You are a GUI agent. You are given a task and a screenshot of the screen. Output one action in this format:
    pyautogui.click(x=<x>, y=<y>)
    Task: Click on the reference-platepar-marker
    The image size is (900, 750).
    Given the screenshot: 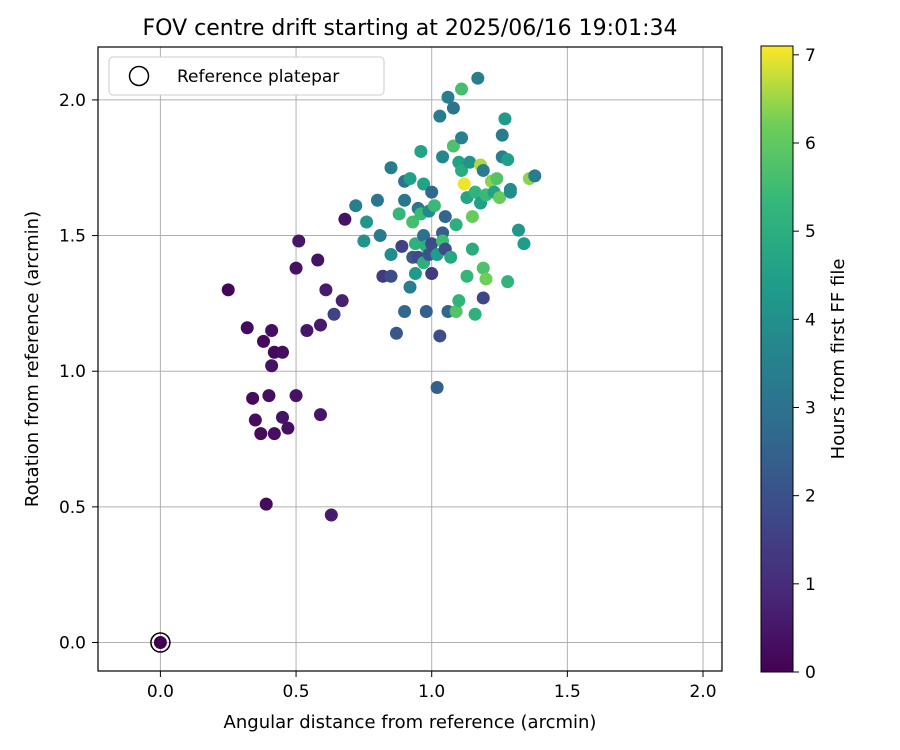 What is the action you would take?
    pyautogui.click(x=160, y=642)
    